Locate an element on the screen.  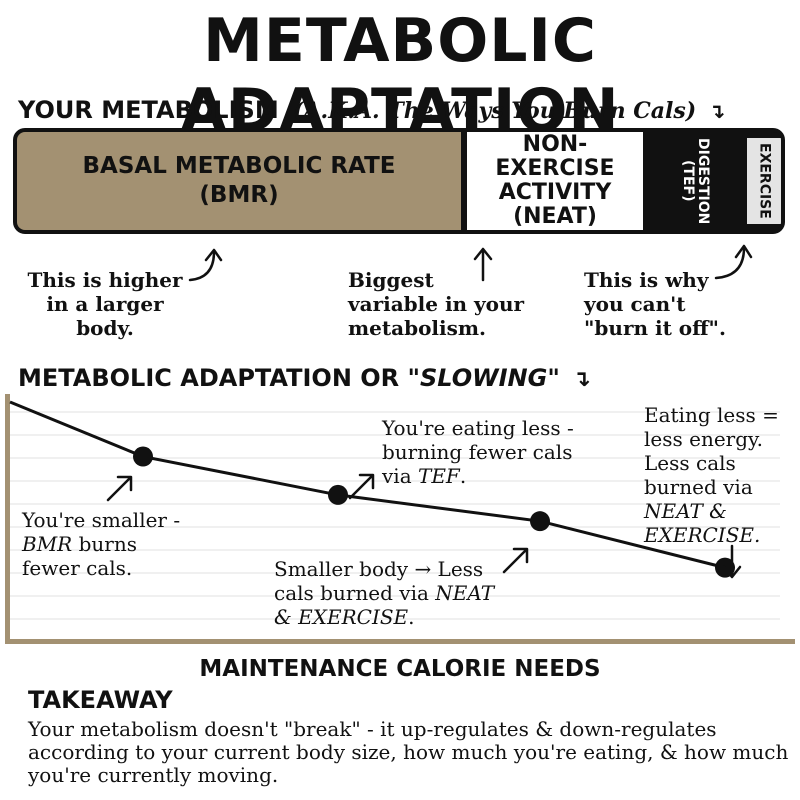
curved-arrow-up-icon-head is located at coordinates (213, 255).